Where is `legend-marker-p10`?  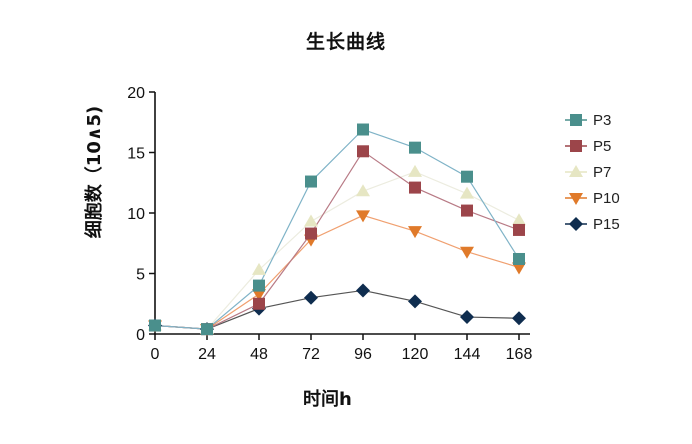
legend-marker-p10 is located at coordinates (576, 199).